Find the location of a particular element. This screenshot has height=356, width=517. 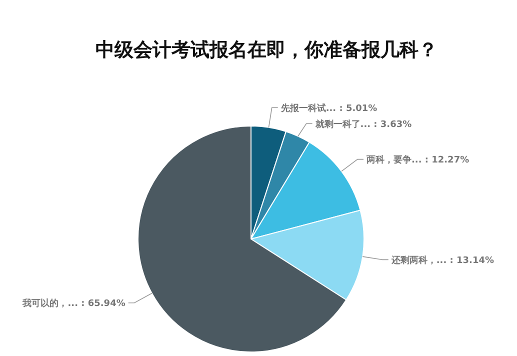

slice-label: 还剩两科，... : 13.14% is located at coordinates (442, 260).